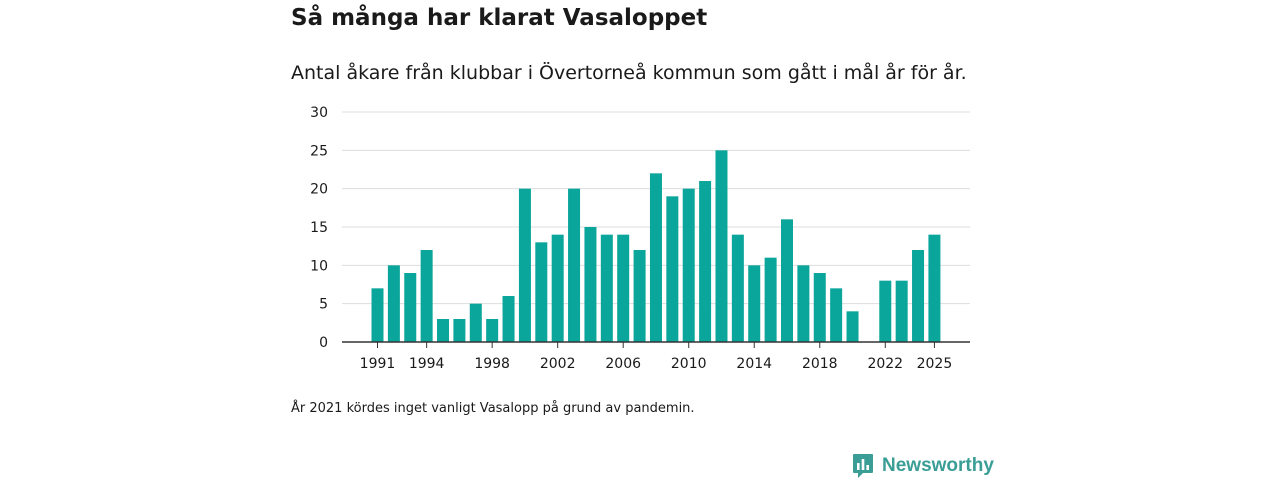 Image resolution: width=1280 pixels, height=480 pixels. Describe the element at coordinates (938, 465) in the screenshot. I see `brand-name: Newsworthy` at that location.